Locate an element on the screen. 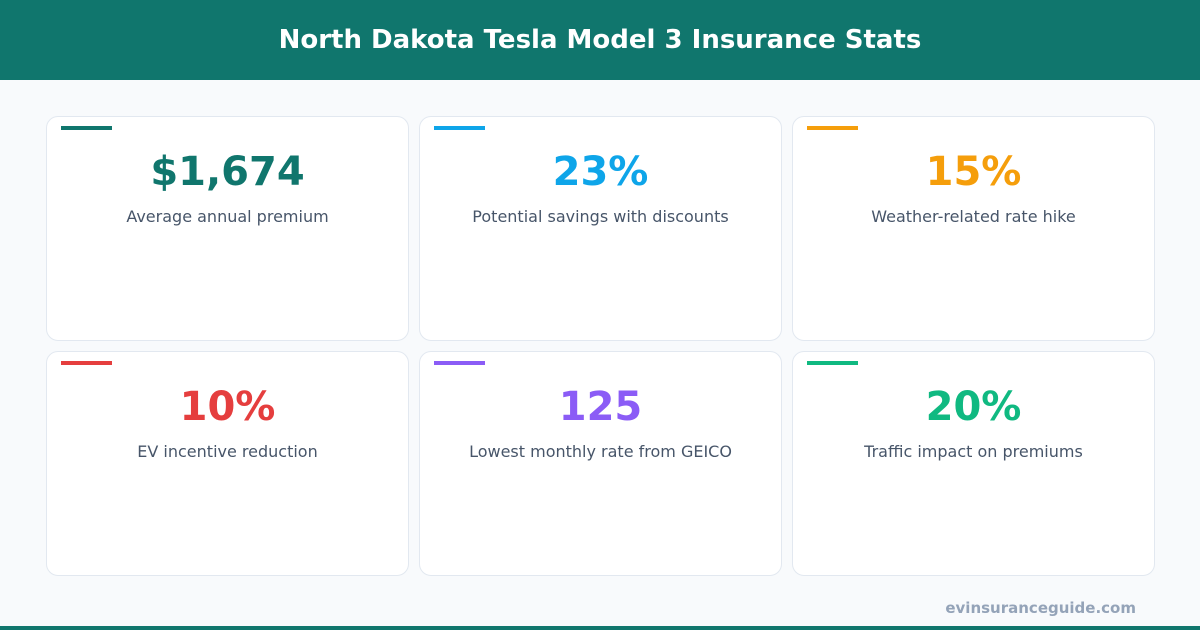 This screenshot has width=1200, height=630. stat-card: 10% EV incentive reduction is located at coordinates (227, 463).